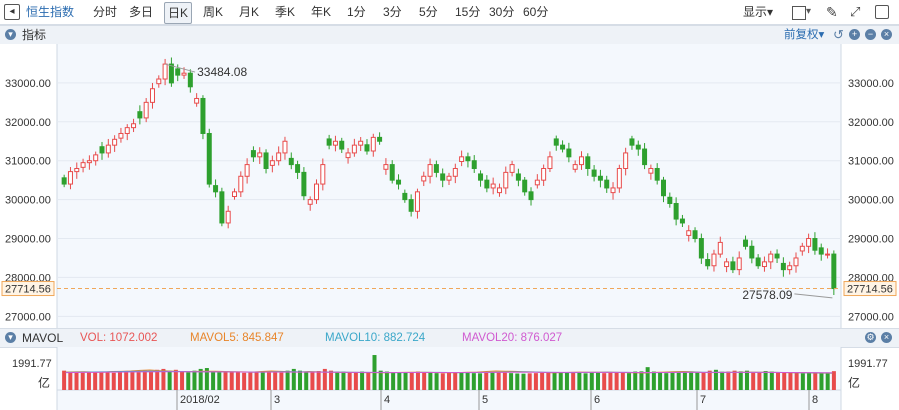 This screenshot has width=899, height=410. Describe the element at coordinates (809, 11) in the screenshot. I see `dropdown-arrow-icon: ▾` at that location.